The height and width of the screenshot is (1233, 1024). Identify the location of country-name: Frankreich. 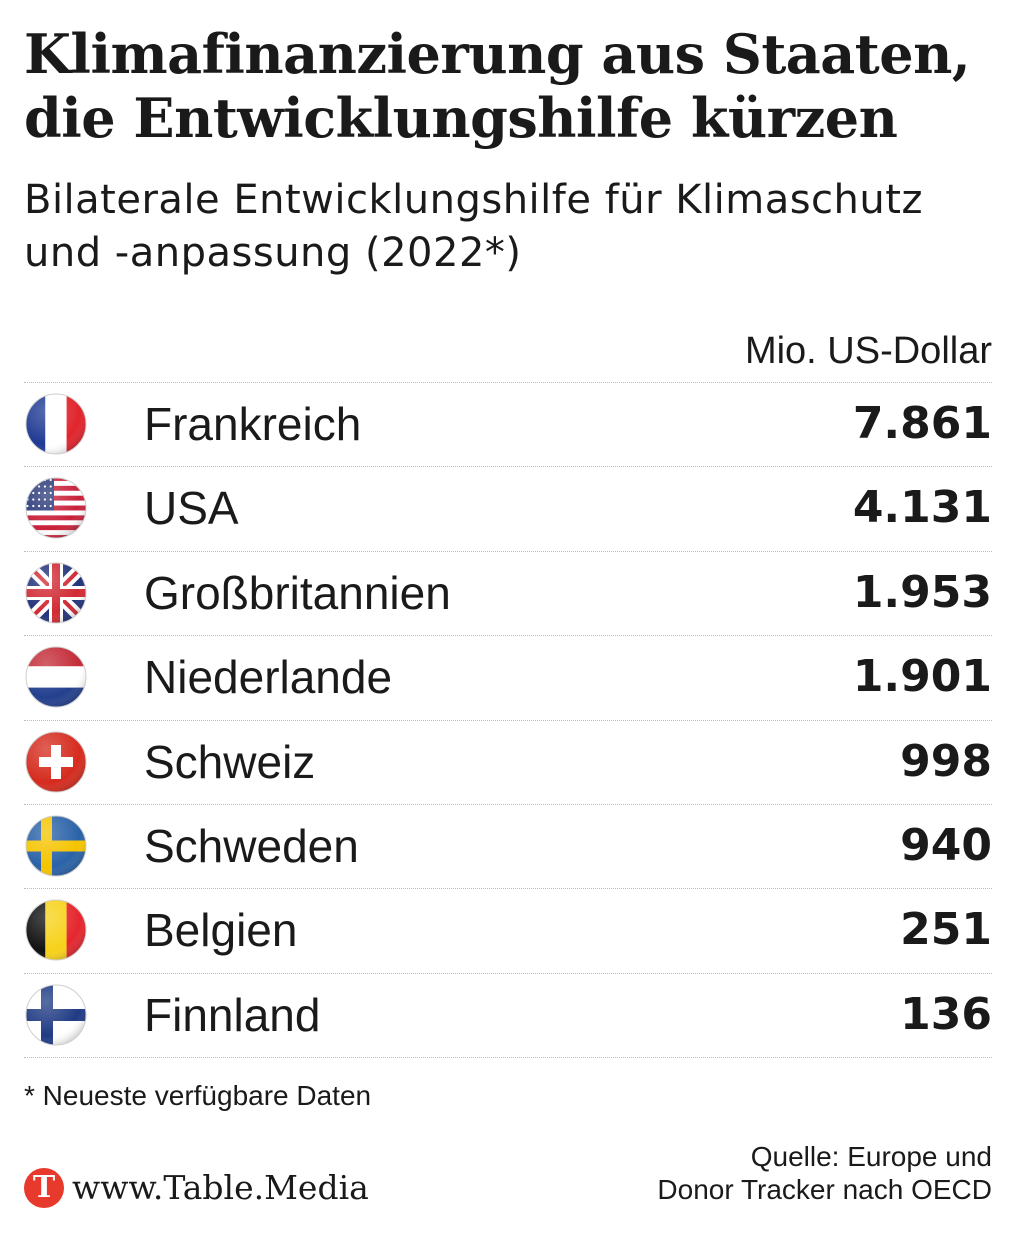
(253, 424).